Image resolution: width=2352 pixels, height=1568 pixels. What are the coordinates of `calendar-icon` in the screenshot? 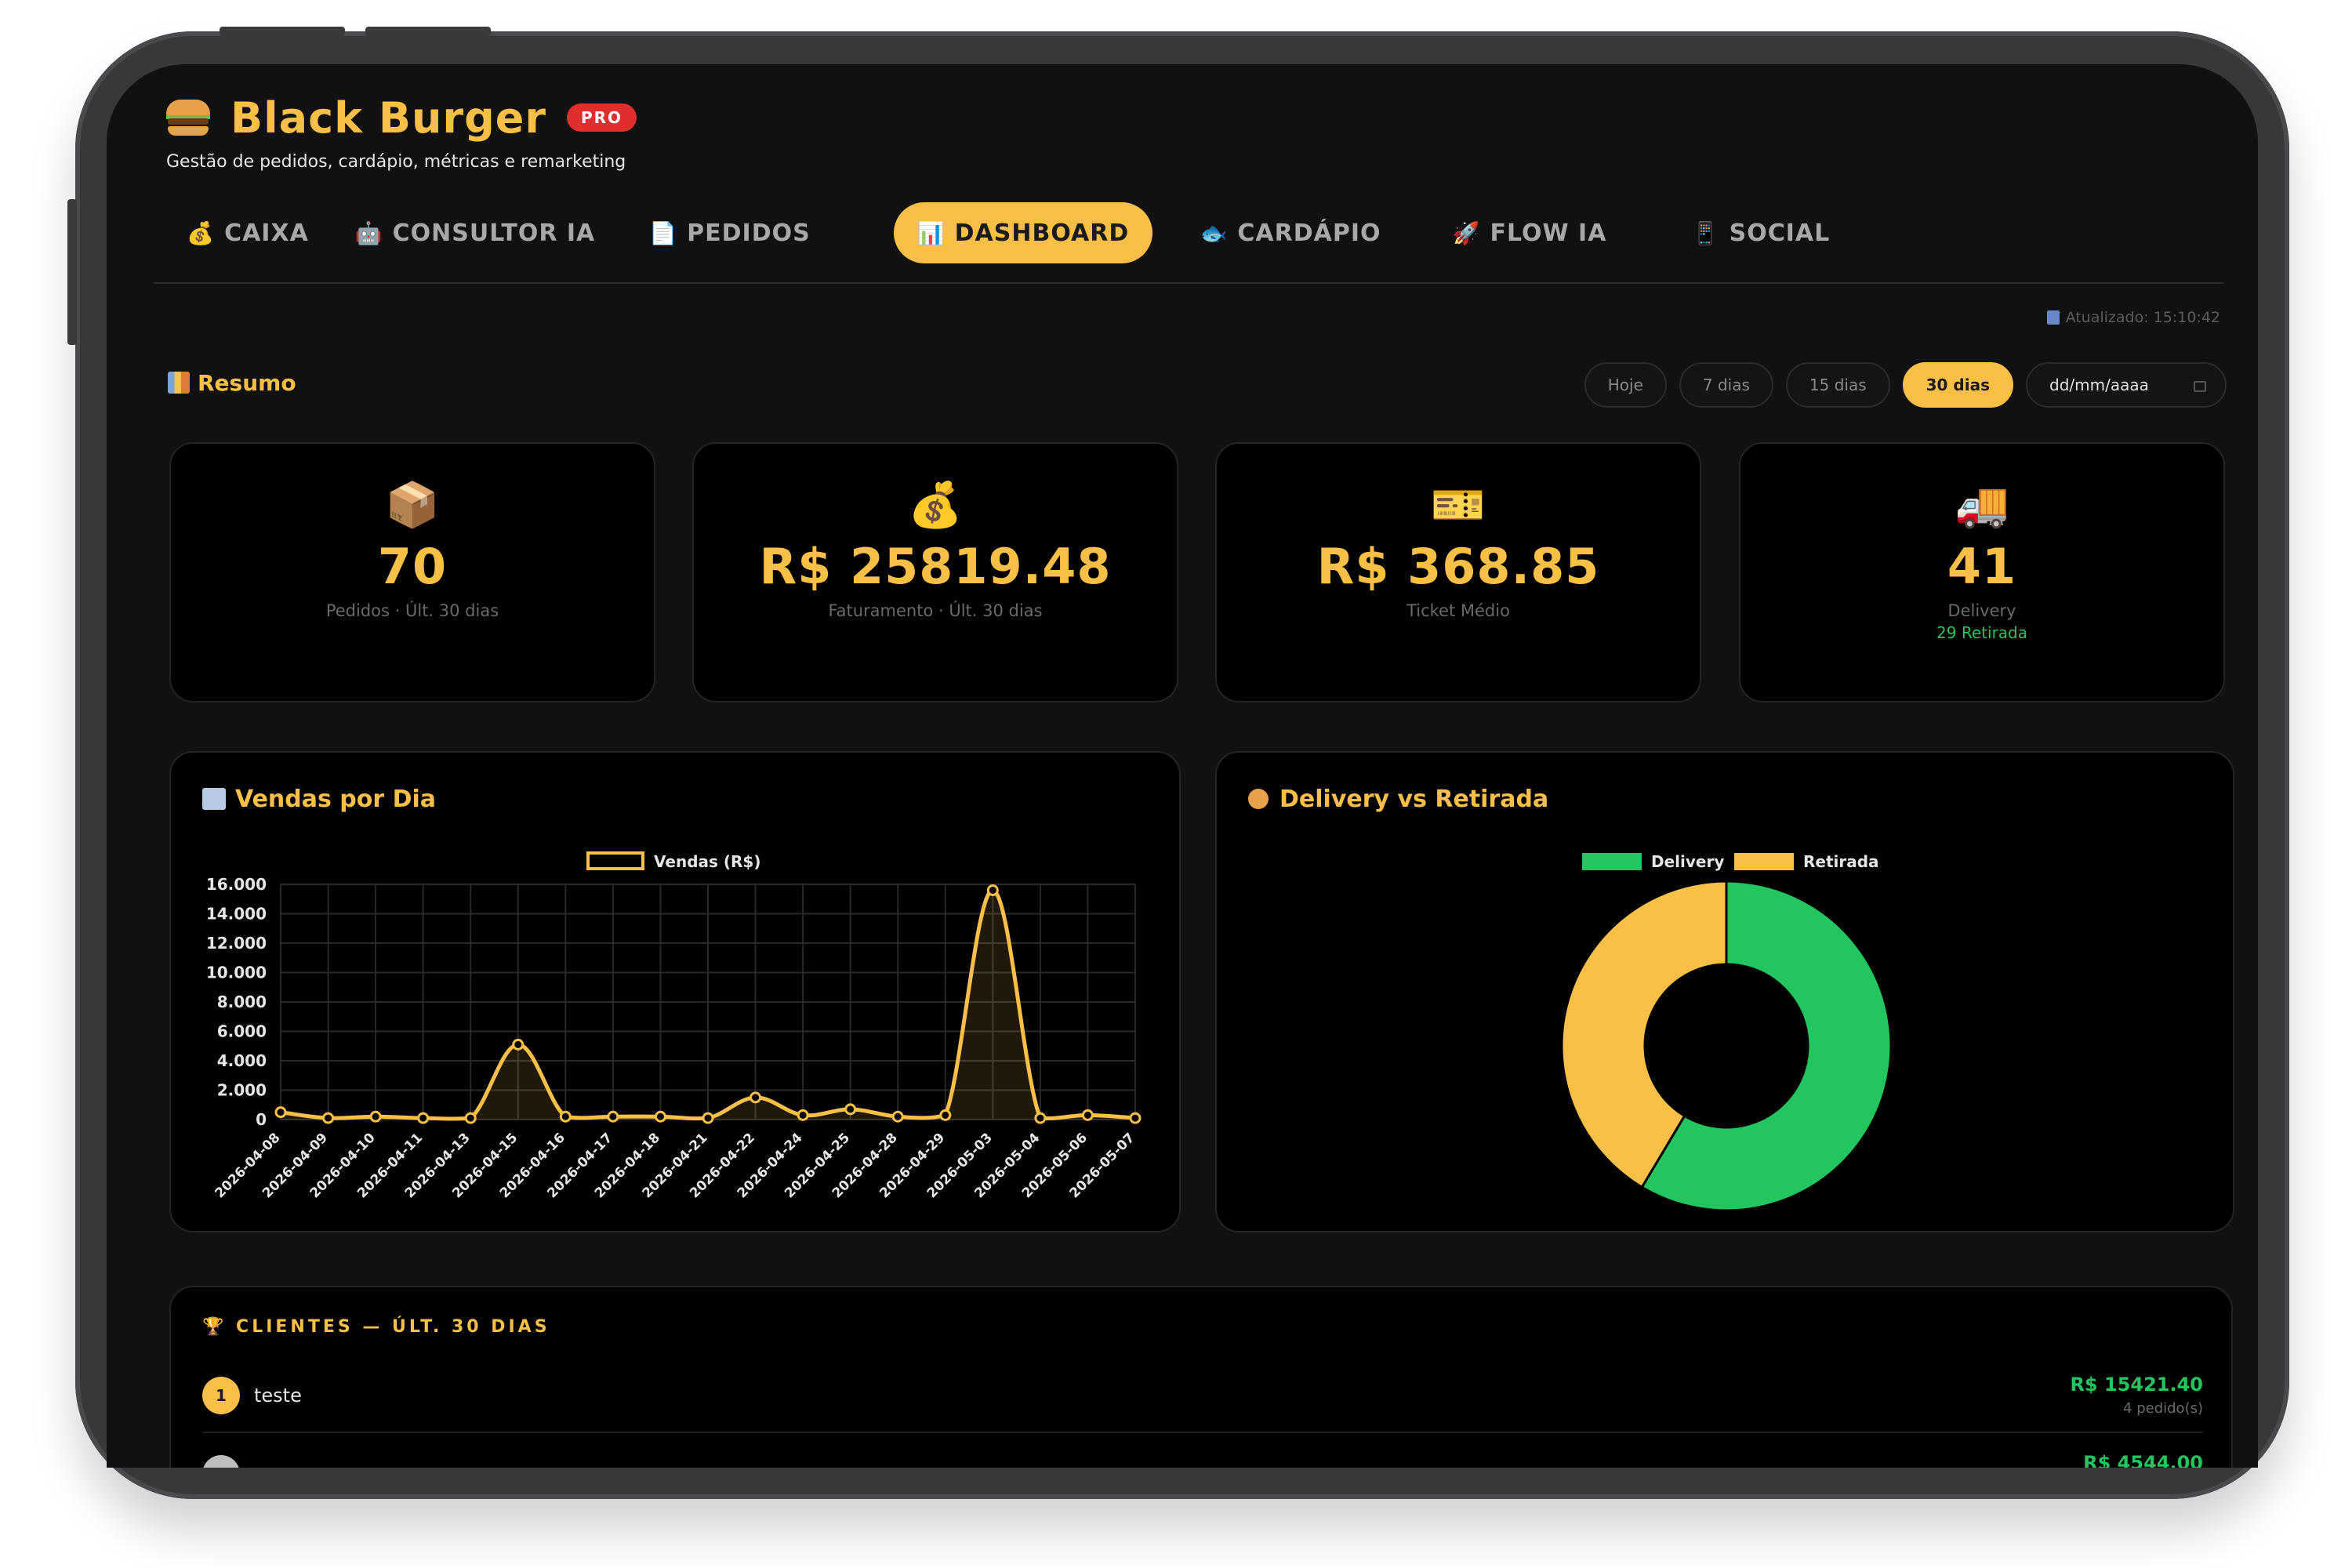 It's located at (2200, 386).